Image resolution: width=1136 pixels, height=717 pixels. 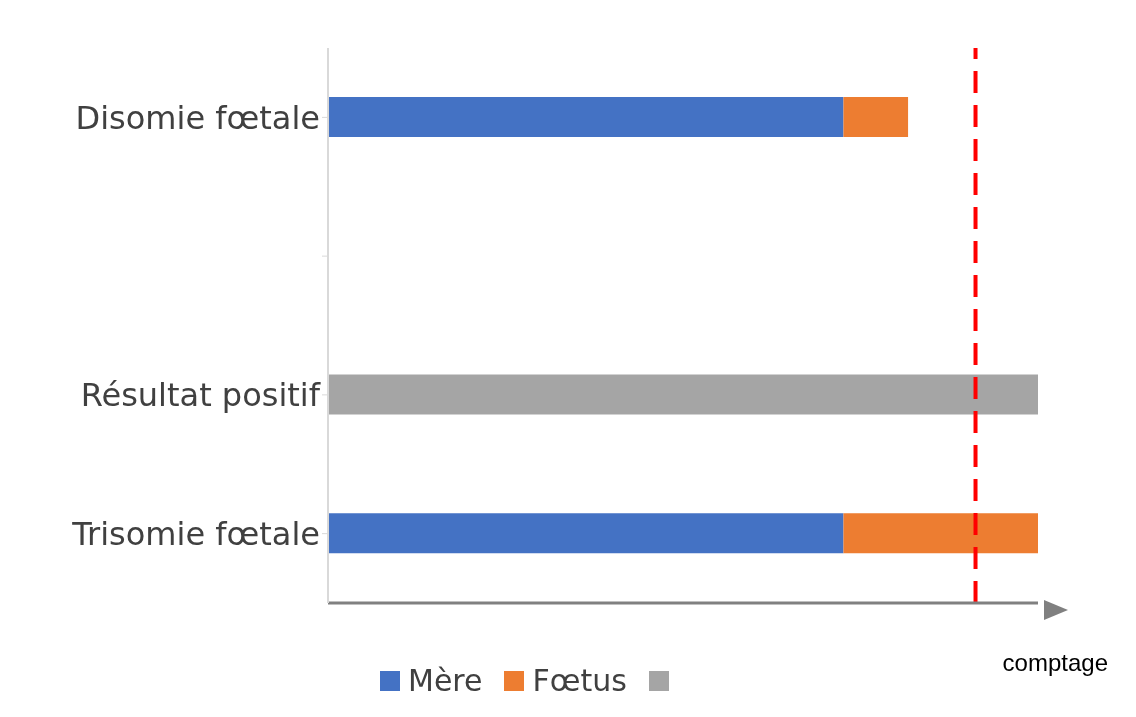 I want to click on y-tick-label: Trisomie fœtale, so click(x=195, y=533).